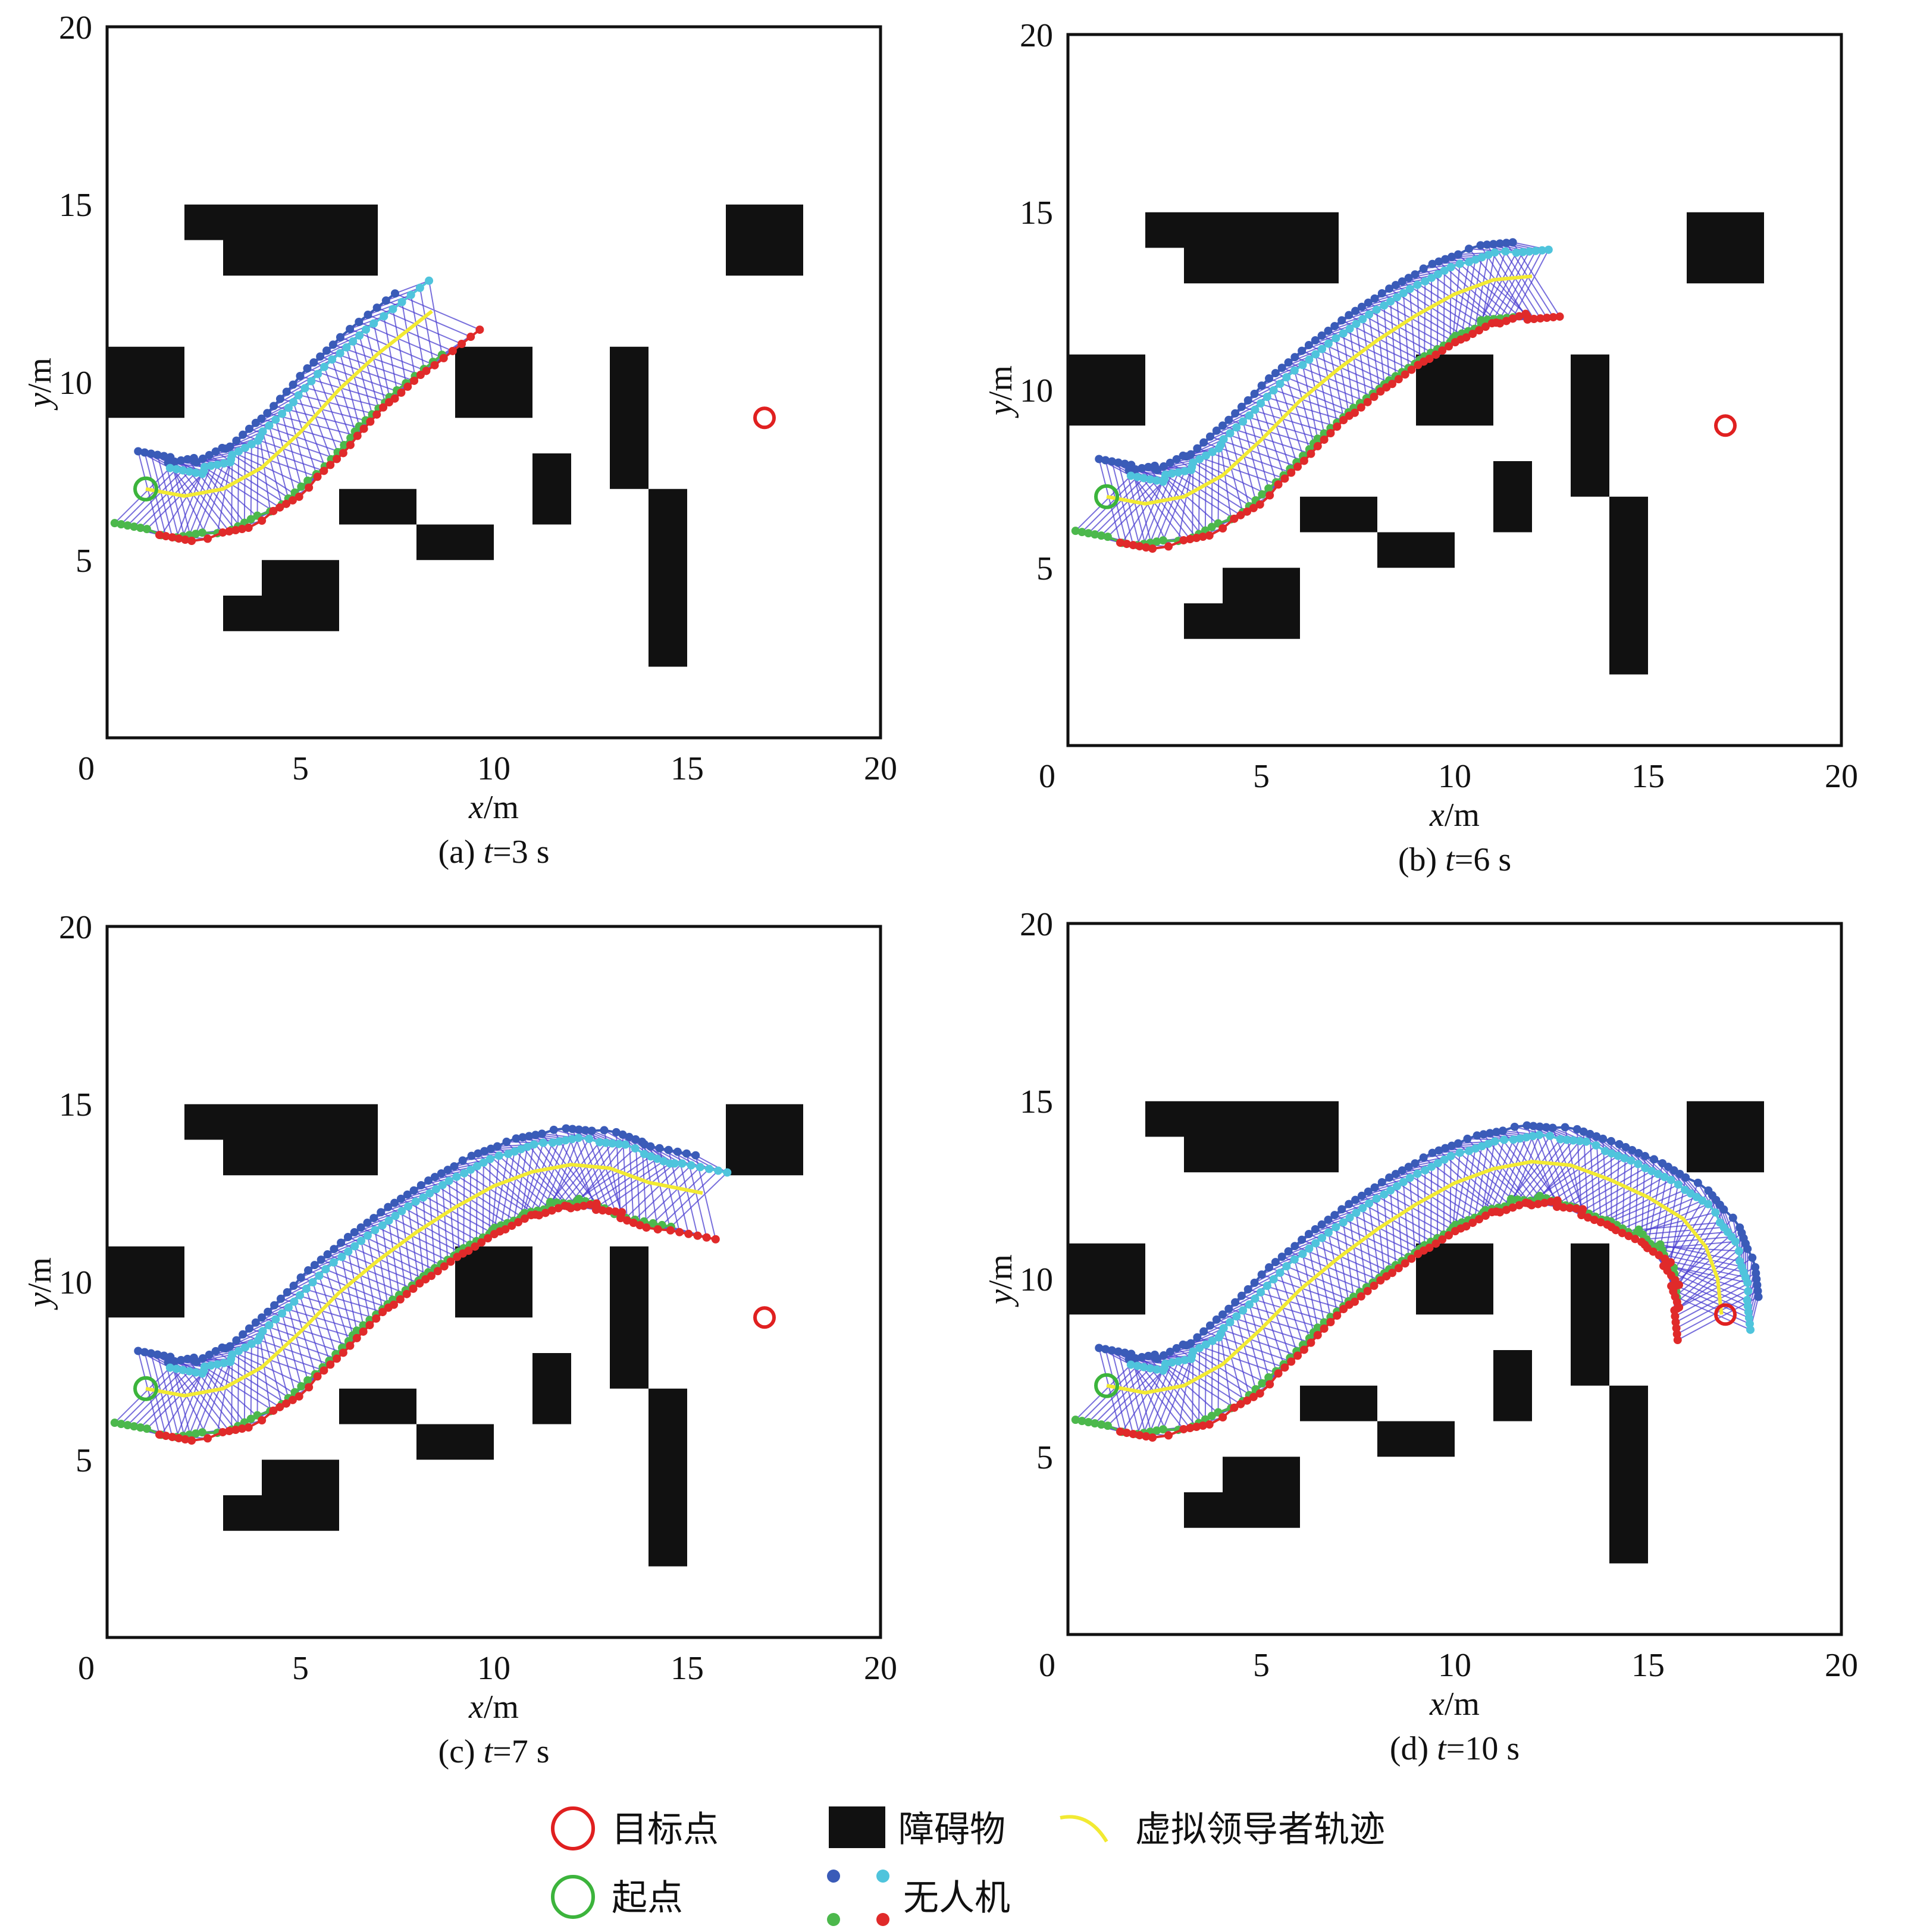  Describe the element at coordinates (857, 1827) in the screenshot. I see `obstacle-swatch-icon` at that location.